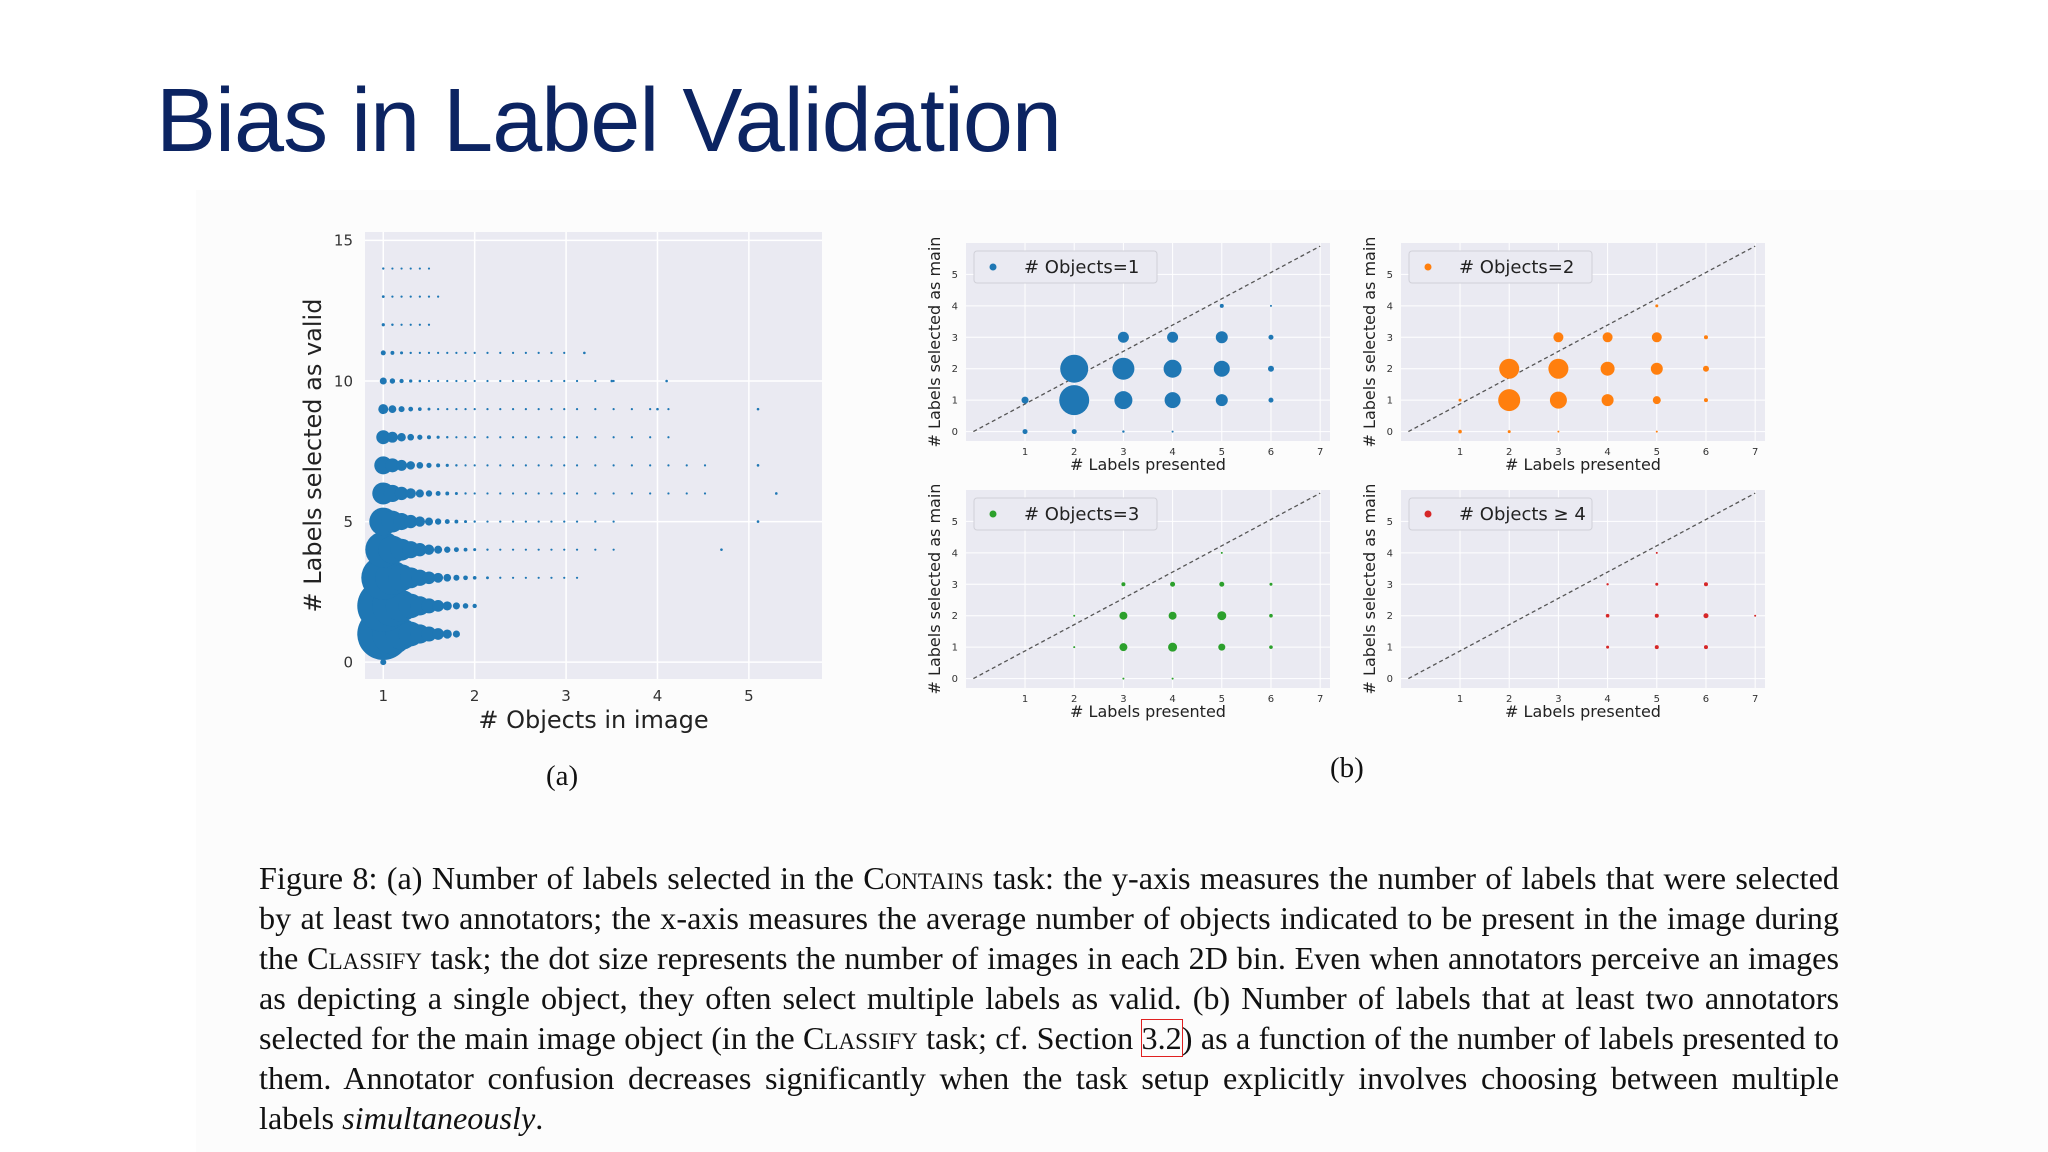  Describe the element at coordinates (1147, 339) in the screenshot. I see `chart1-diagonal-reference-line` at that location.